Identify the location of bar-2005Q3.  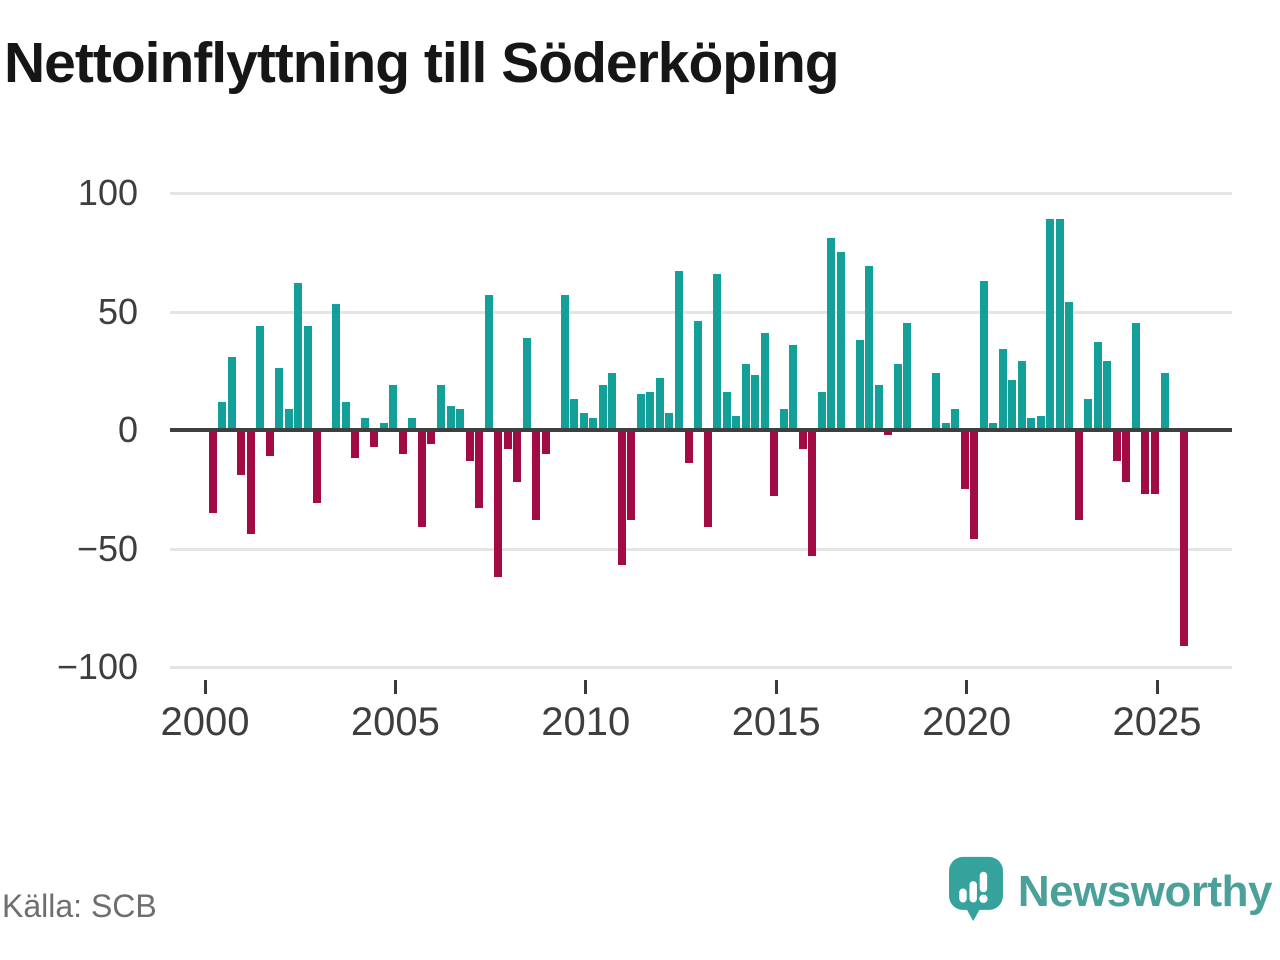
(421, 479).